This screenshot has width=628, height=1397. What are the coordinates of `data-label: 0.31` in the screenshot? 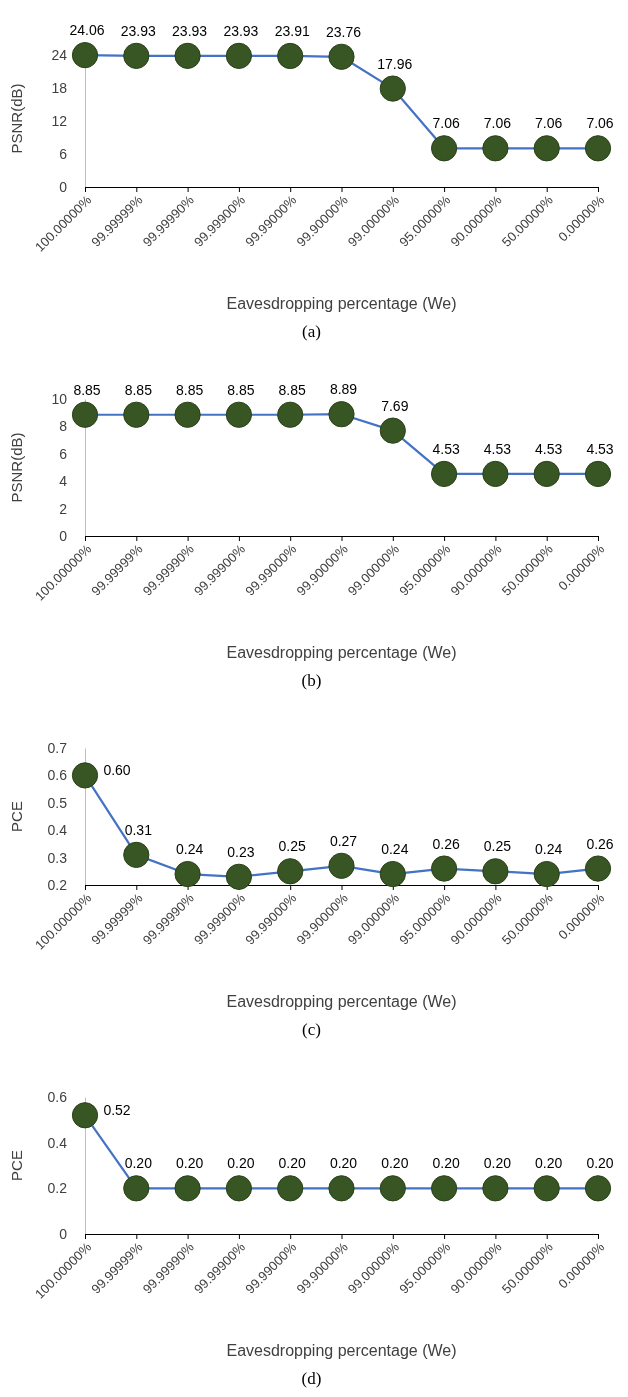 It's located at (138, 829).